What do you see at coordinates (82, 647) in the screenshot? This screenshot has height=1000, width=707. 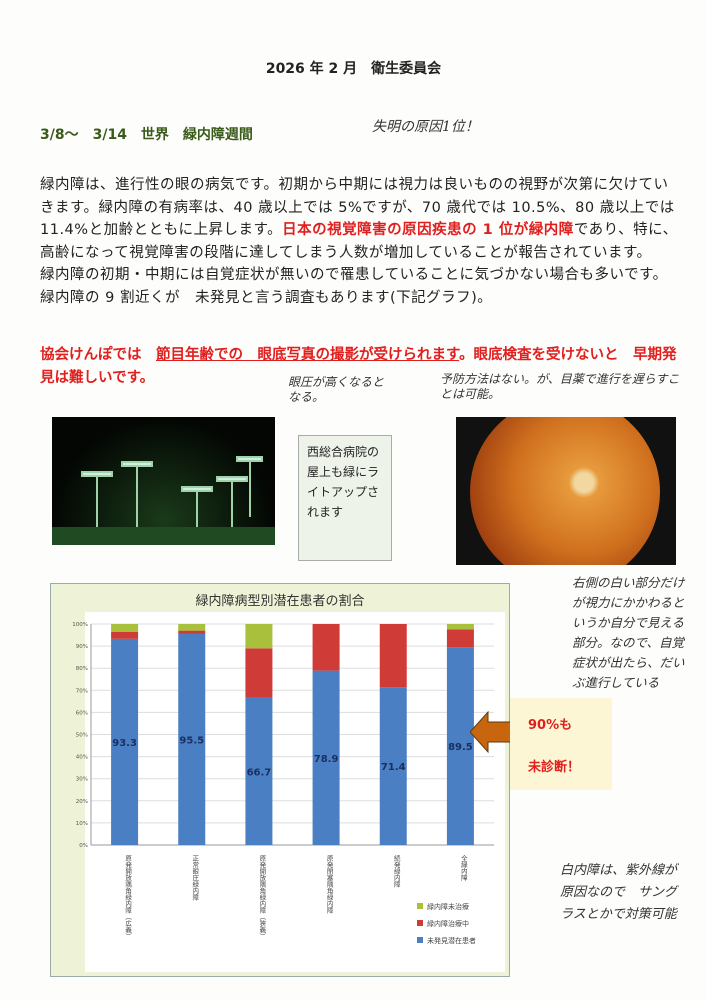 I see `y-tick-label: 90%` at bounding box center [82, 647].